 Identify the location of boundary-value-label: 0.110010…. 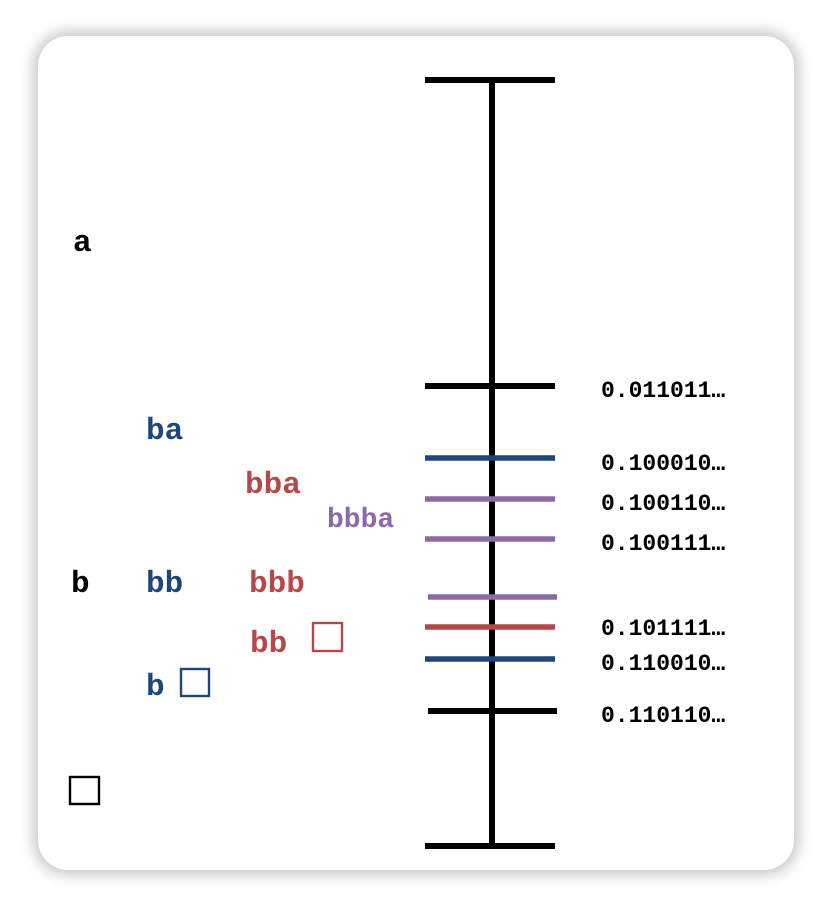
(663, 664).